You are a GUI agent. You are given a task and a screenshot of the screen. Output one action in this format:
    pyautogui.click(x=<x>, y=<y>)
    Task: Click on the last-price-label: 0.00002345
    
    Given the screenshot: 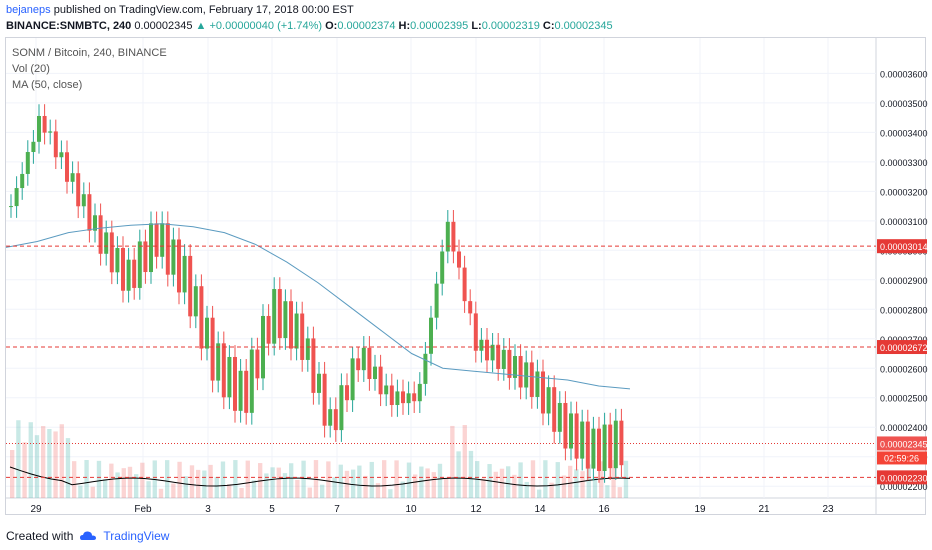 What is the action you would take?
    pyautogui.click(x=904, y=444)
    